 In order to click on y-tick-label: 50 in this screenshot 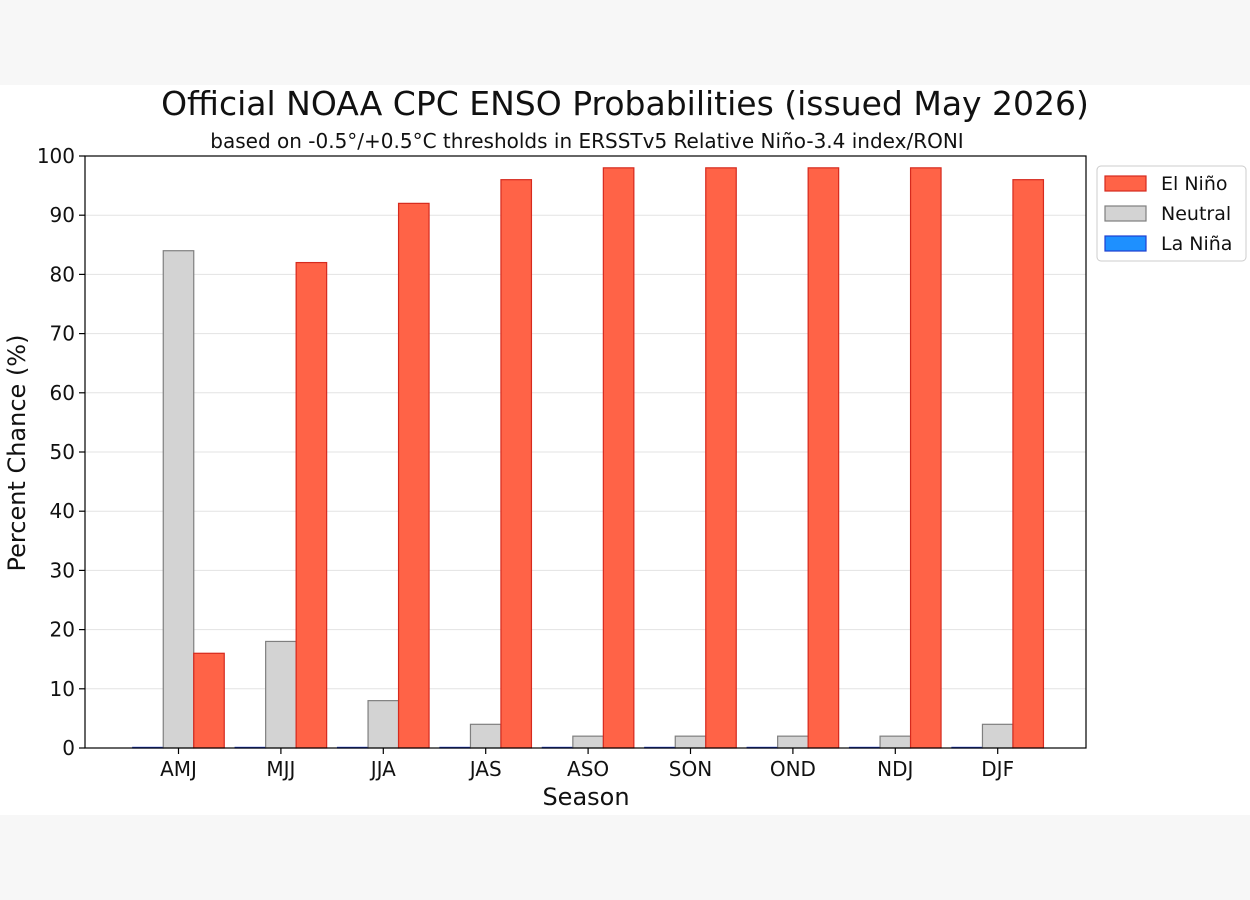, I will do `click(62, 452)`.